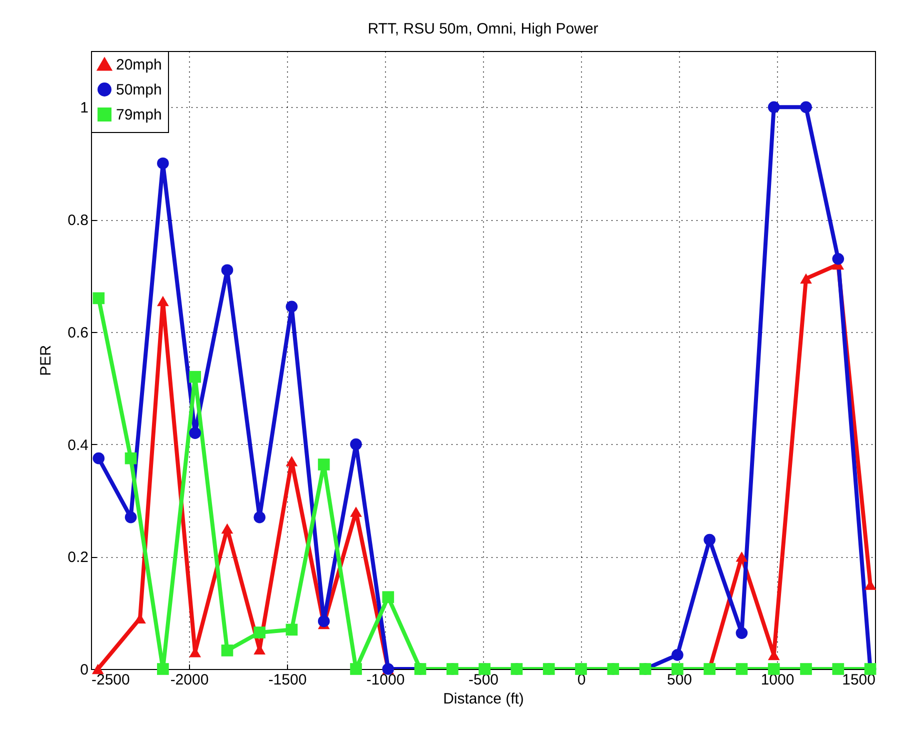 The width and height of the screenshot is (900, 735). I want to click on x-tick-label: 1500, so click(859, 680).